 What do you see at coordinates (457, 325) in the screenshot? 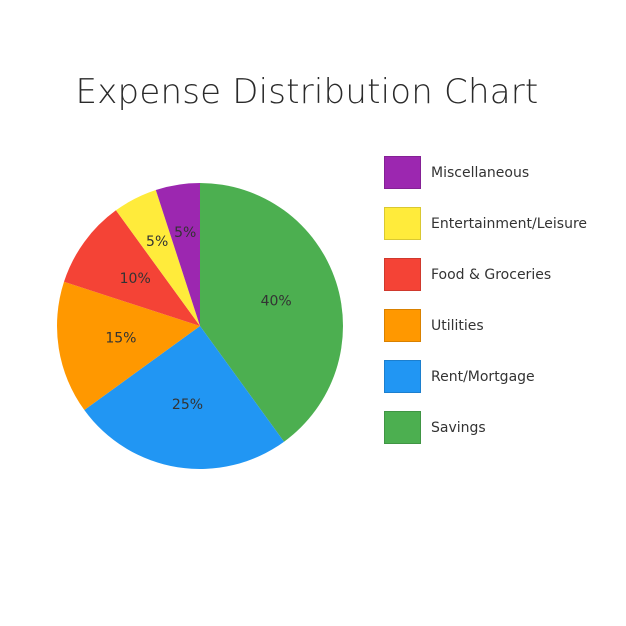
I see `legend-label: Utilities` at bounding box center [457, 325].